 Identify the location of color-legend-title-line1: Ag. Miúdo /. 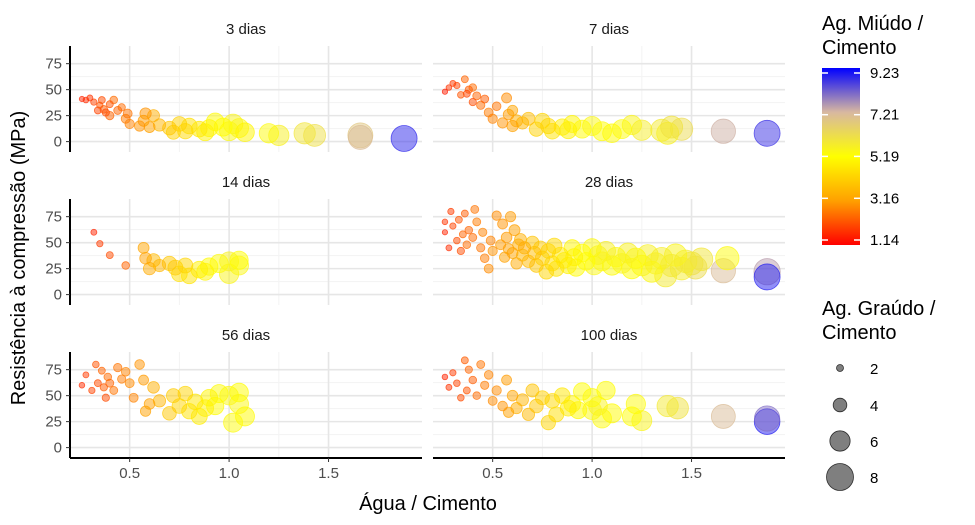
(873, 24).